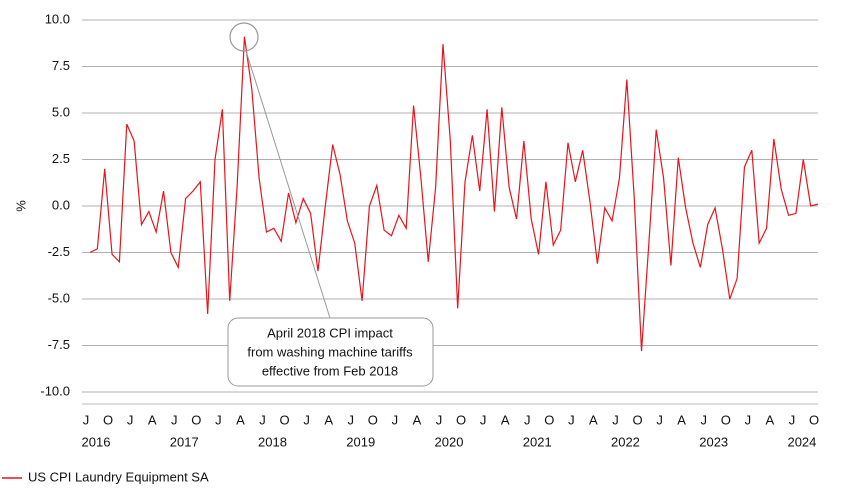 This screenshot has height=497, width=851. What do you see at coordinates (801, 441) in the screenshot?
I see `x-year-label: 2024` at bounding box center [801, 441].